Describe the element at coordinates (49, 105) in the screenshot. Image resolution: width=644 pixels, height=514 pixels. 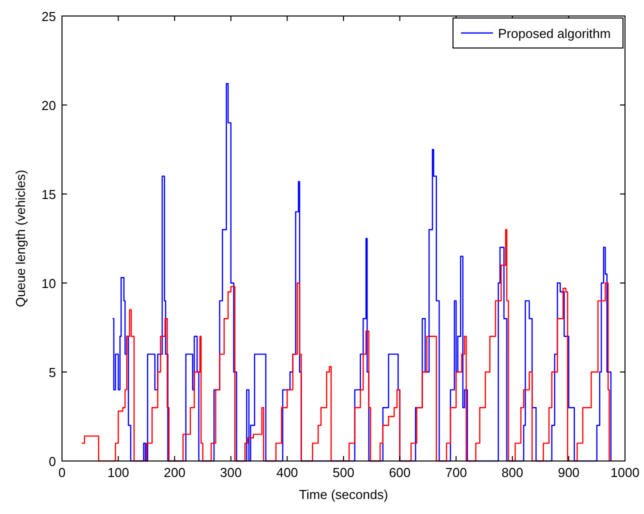
I see `y-tick-label: 20` at that location.